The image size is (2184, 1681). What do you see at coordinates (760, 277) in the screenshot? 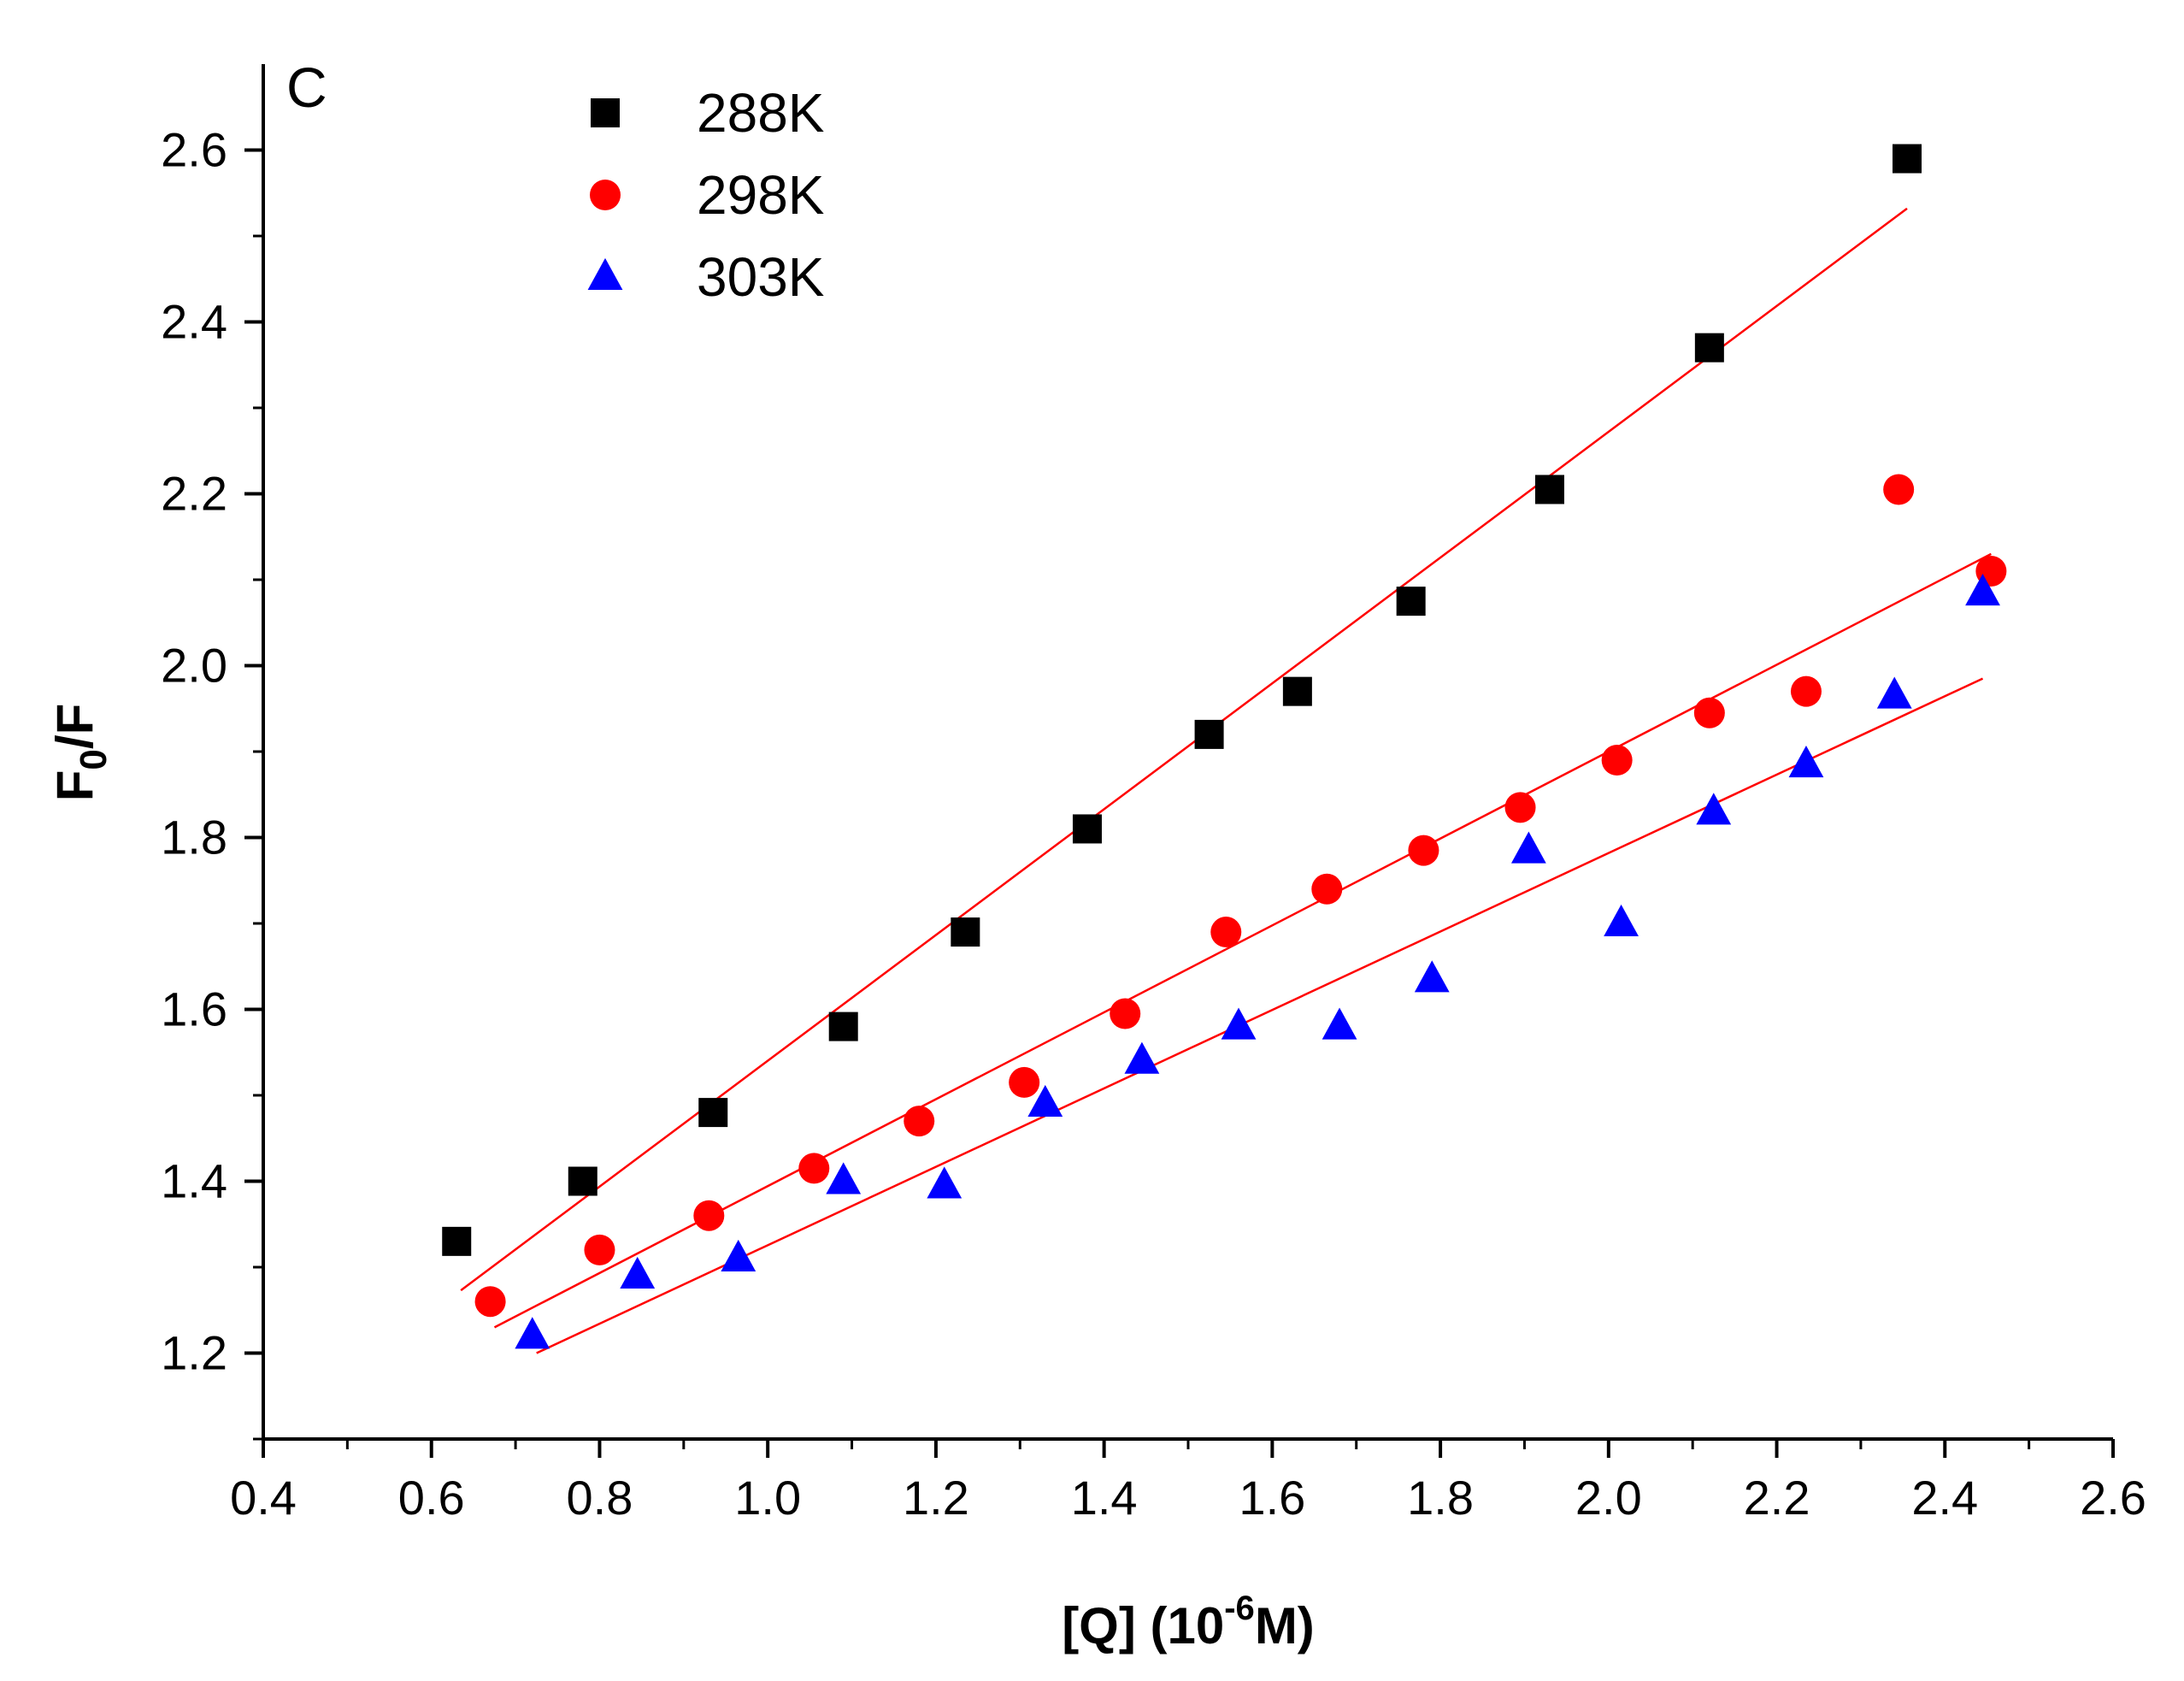
I see `legend-label-303K: 303K` at bounding box center [760, 277].